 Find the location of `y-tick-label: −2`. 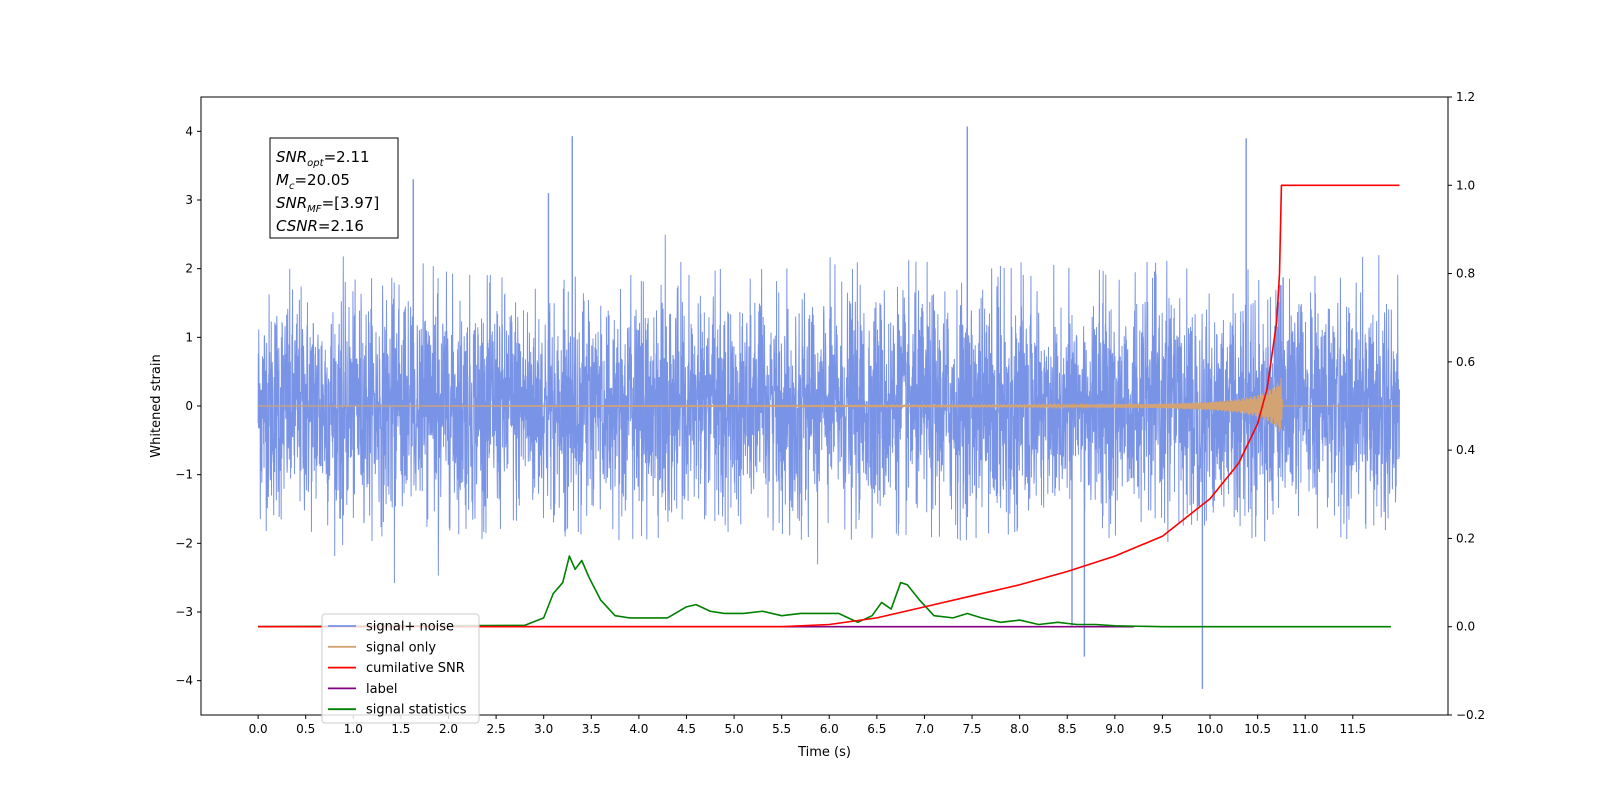

y-tick-label: −2 is located at coordinates (184, 543).